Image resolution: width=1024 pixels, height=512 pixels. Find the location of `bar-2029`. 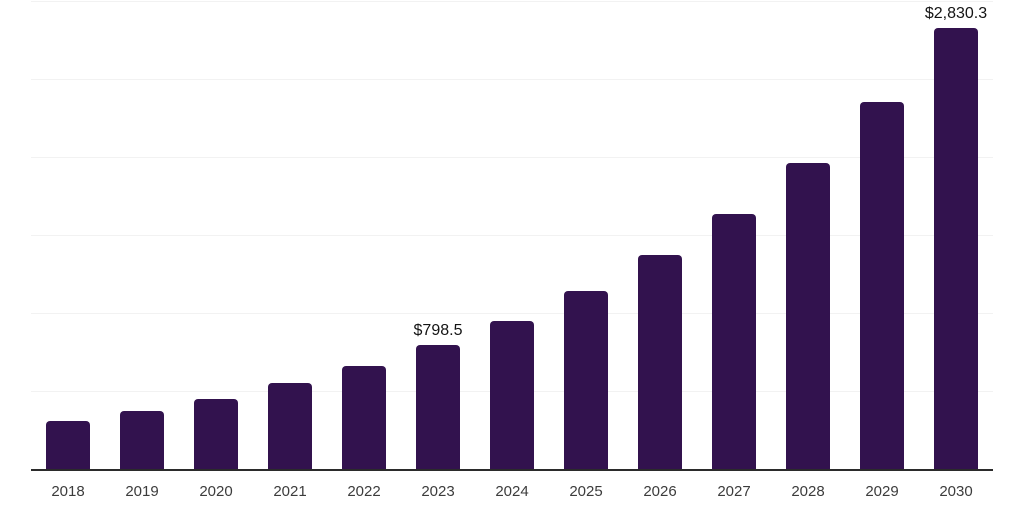

bar-2029 is located at coordinates (882, 286).